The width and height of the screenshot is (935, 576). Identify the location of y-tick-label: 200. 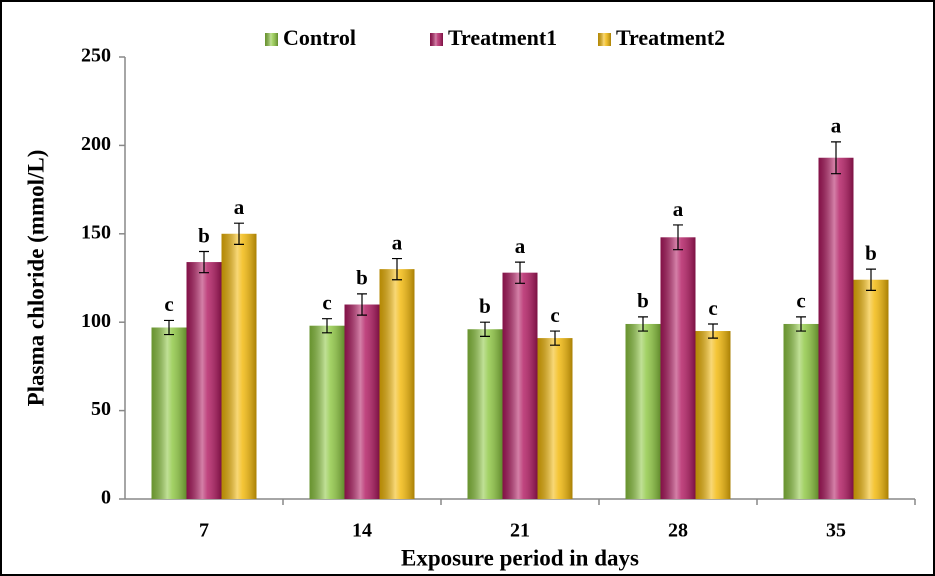
(96, 144).